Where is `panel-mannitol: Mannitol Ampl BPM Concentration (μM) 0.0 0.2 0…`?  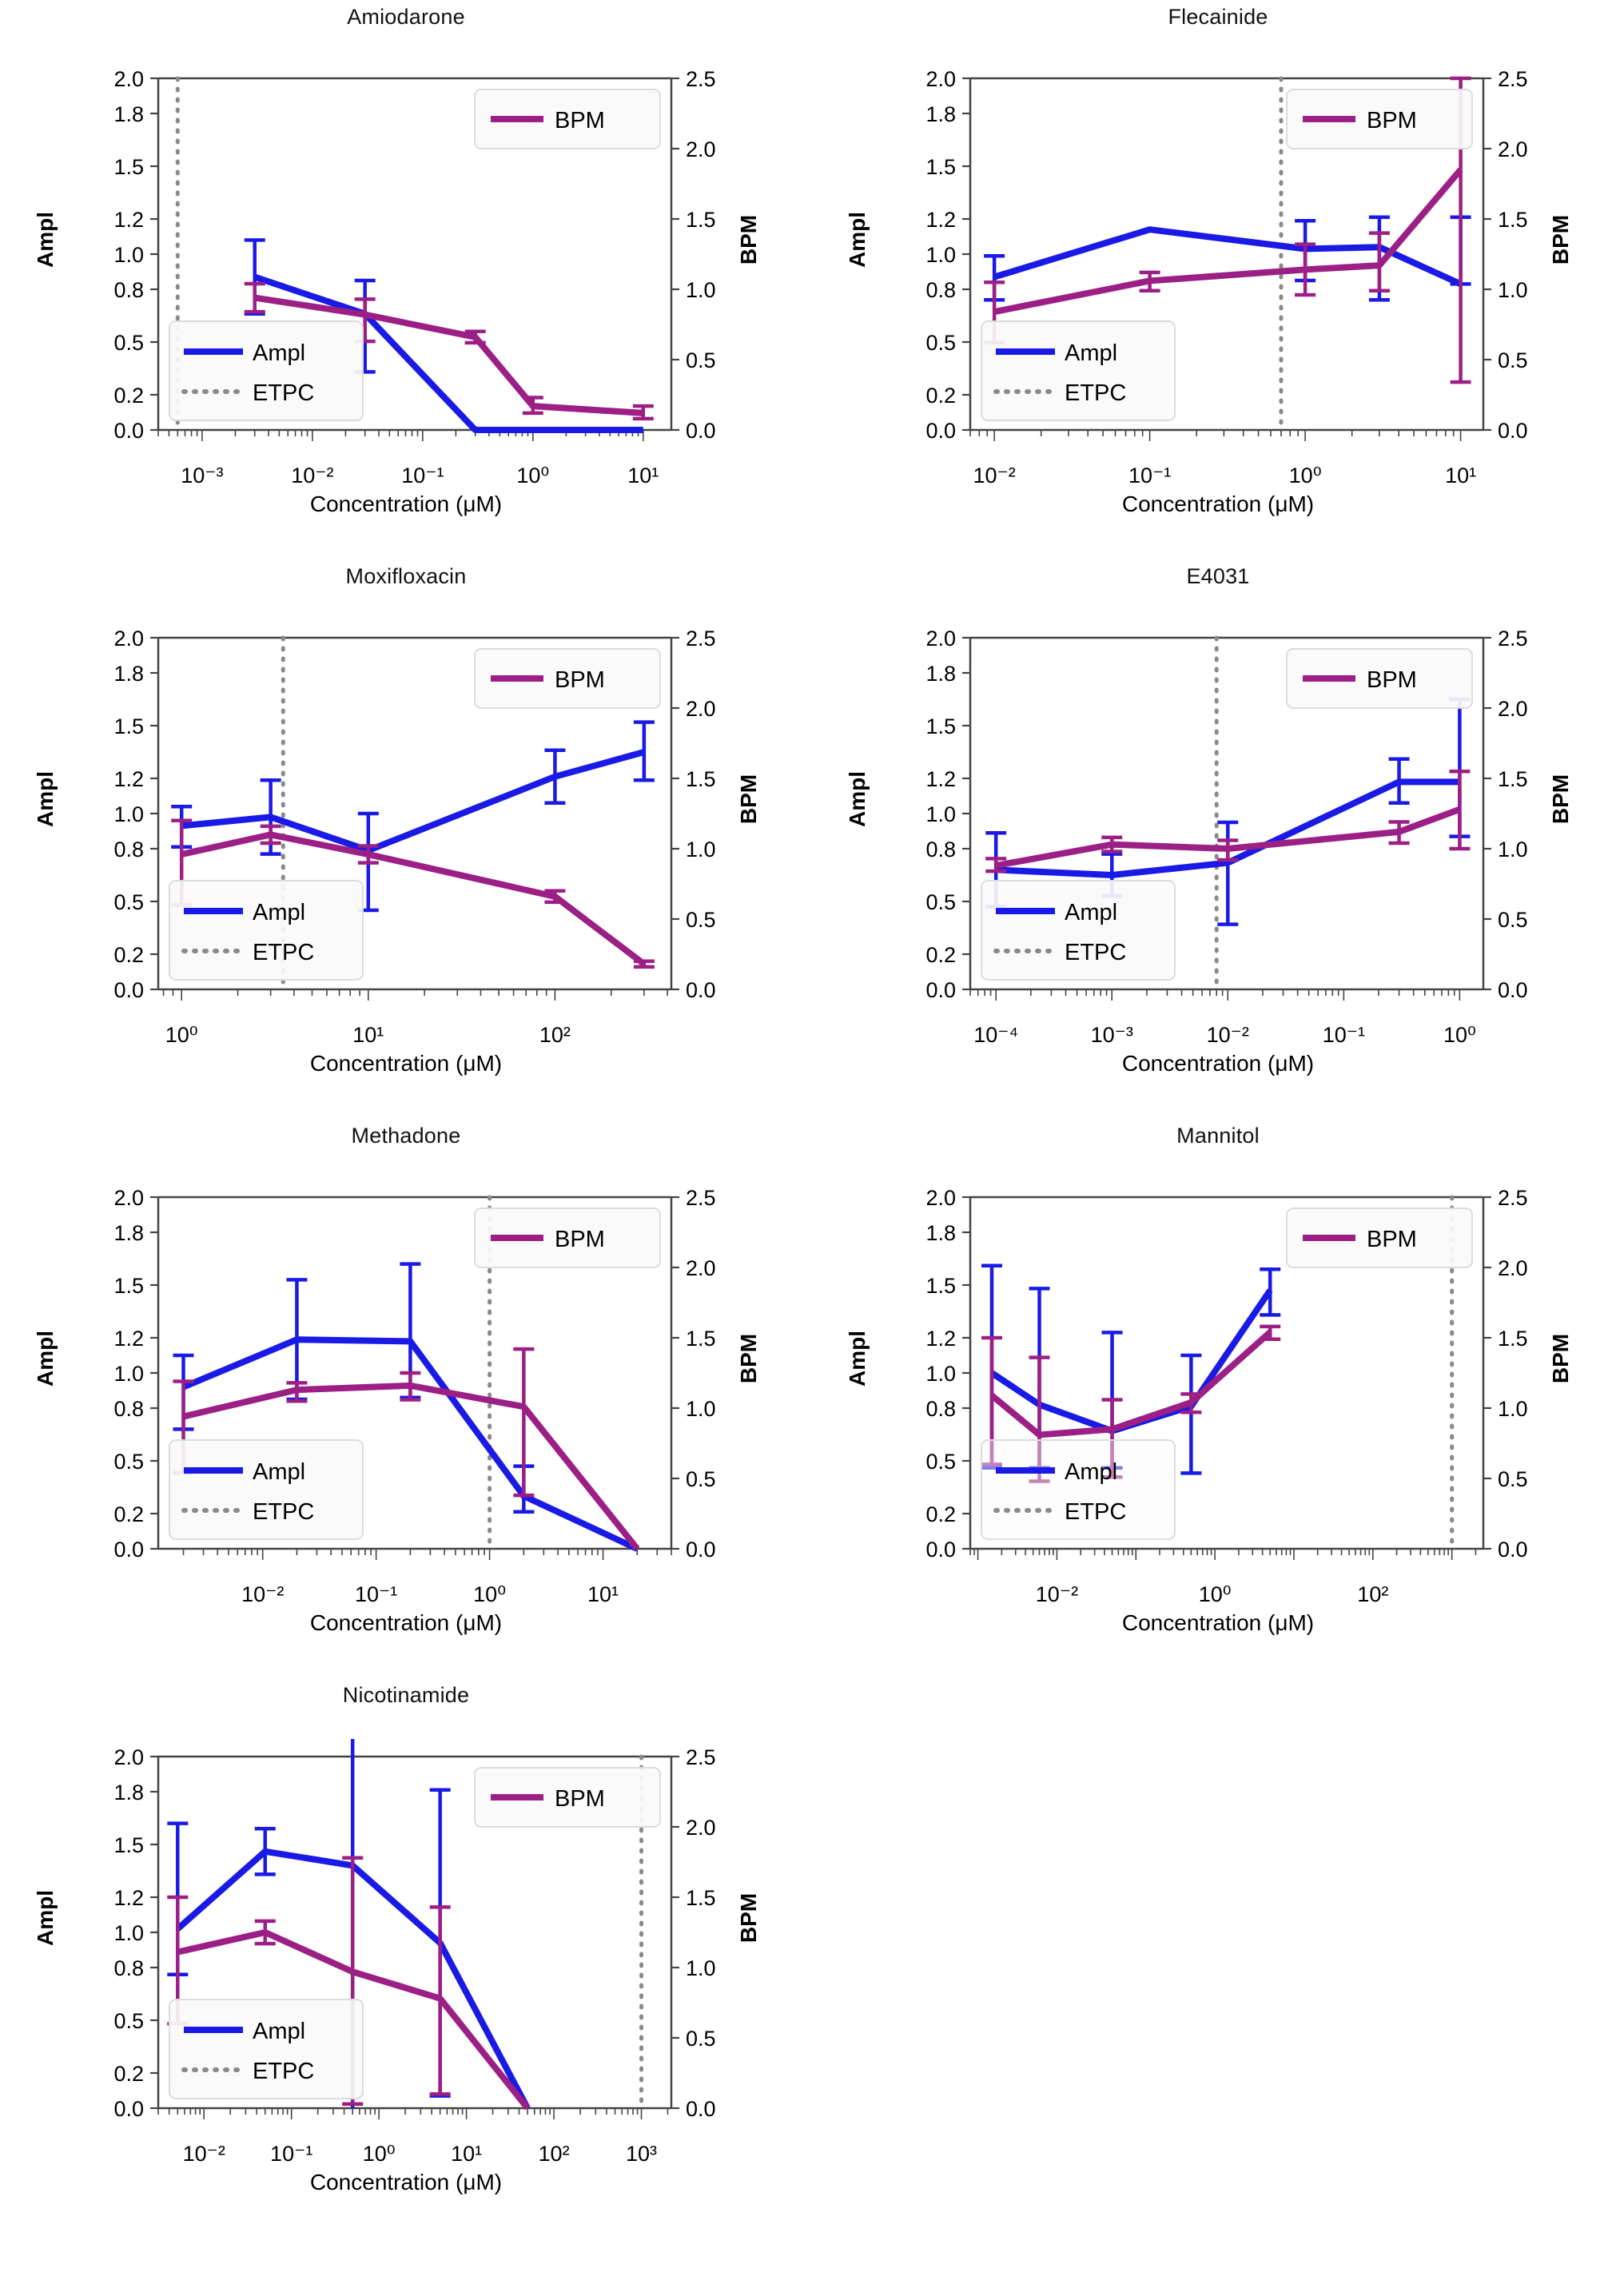 panel-mannitol: Mannitol Ampl BPM Concentration (μM) 0.0 0.2 0… is located at coordinates (1218, 1399).